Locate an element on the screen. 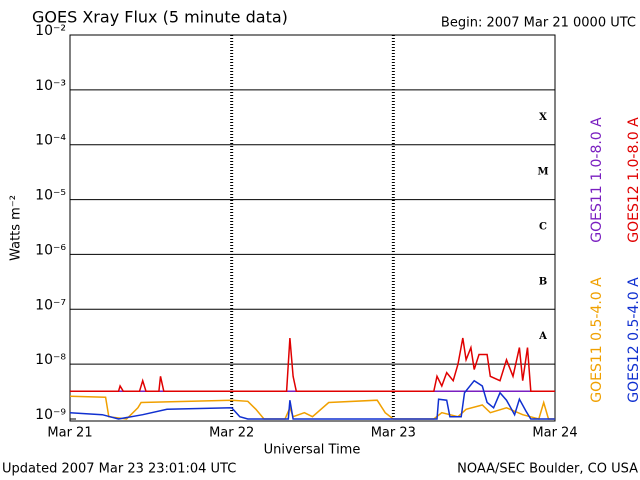  legend-entry: GOES11 0.5-4.0 A is located at coordinates (597, 340).